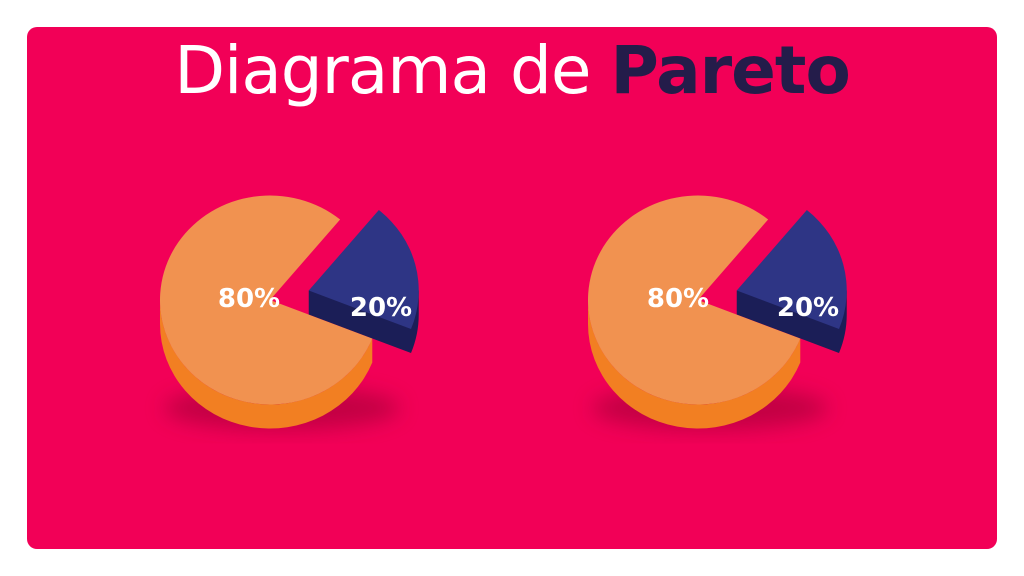  Describe the element at coordinates (730, 70) in the screenshot. I see `title-accent-text: Pareto` at that location.